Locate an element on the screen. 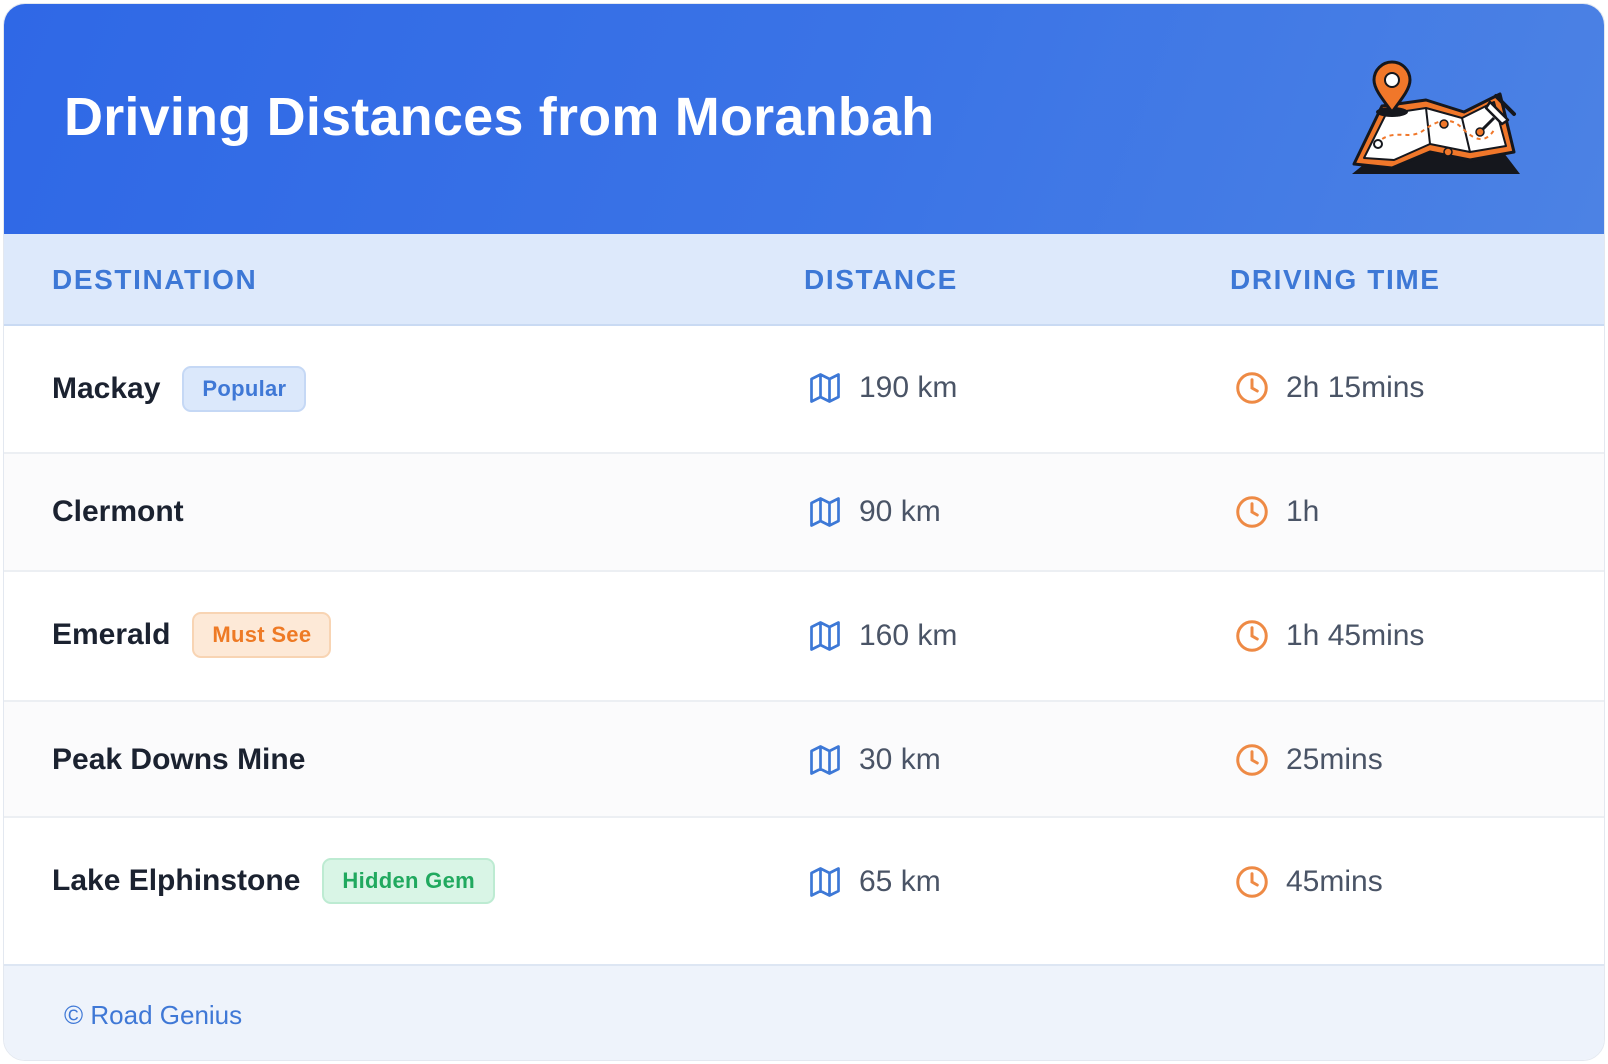 This screenshot has height=1064, width=1608. column-header-driving-time: DRIVING TIME is located at coordinates (1335, 279).